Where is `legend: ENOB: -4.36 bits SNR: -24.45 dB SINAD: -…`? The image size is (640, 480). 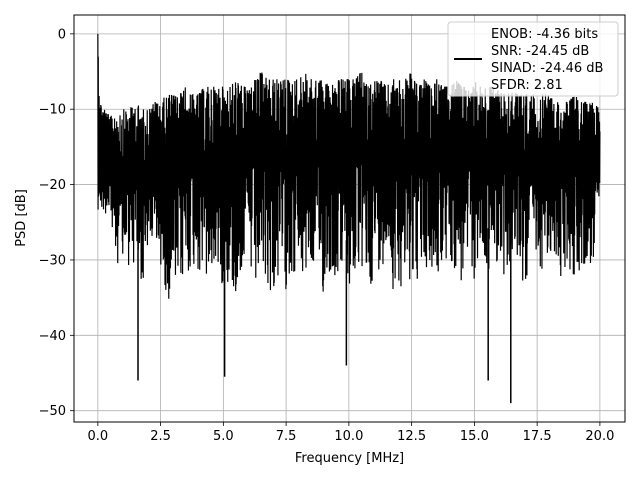
legend: ENOB: -4.36 bits SNR: -24.45 dB SINAD: -… is located at coordinates (533, 59).